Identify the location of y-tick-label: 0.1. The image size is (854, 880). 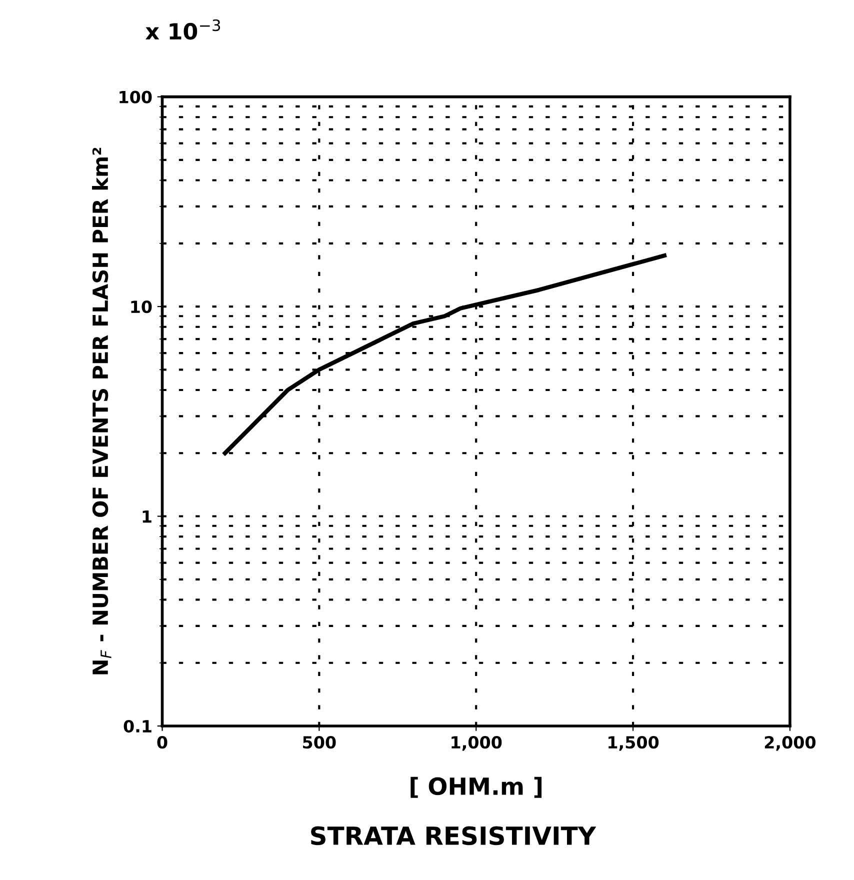
(138, 726).